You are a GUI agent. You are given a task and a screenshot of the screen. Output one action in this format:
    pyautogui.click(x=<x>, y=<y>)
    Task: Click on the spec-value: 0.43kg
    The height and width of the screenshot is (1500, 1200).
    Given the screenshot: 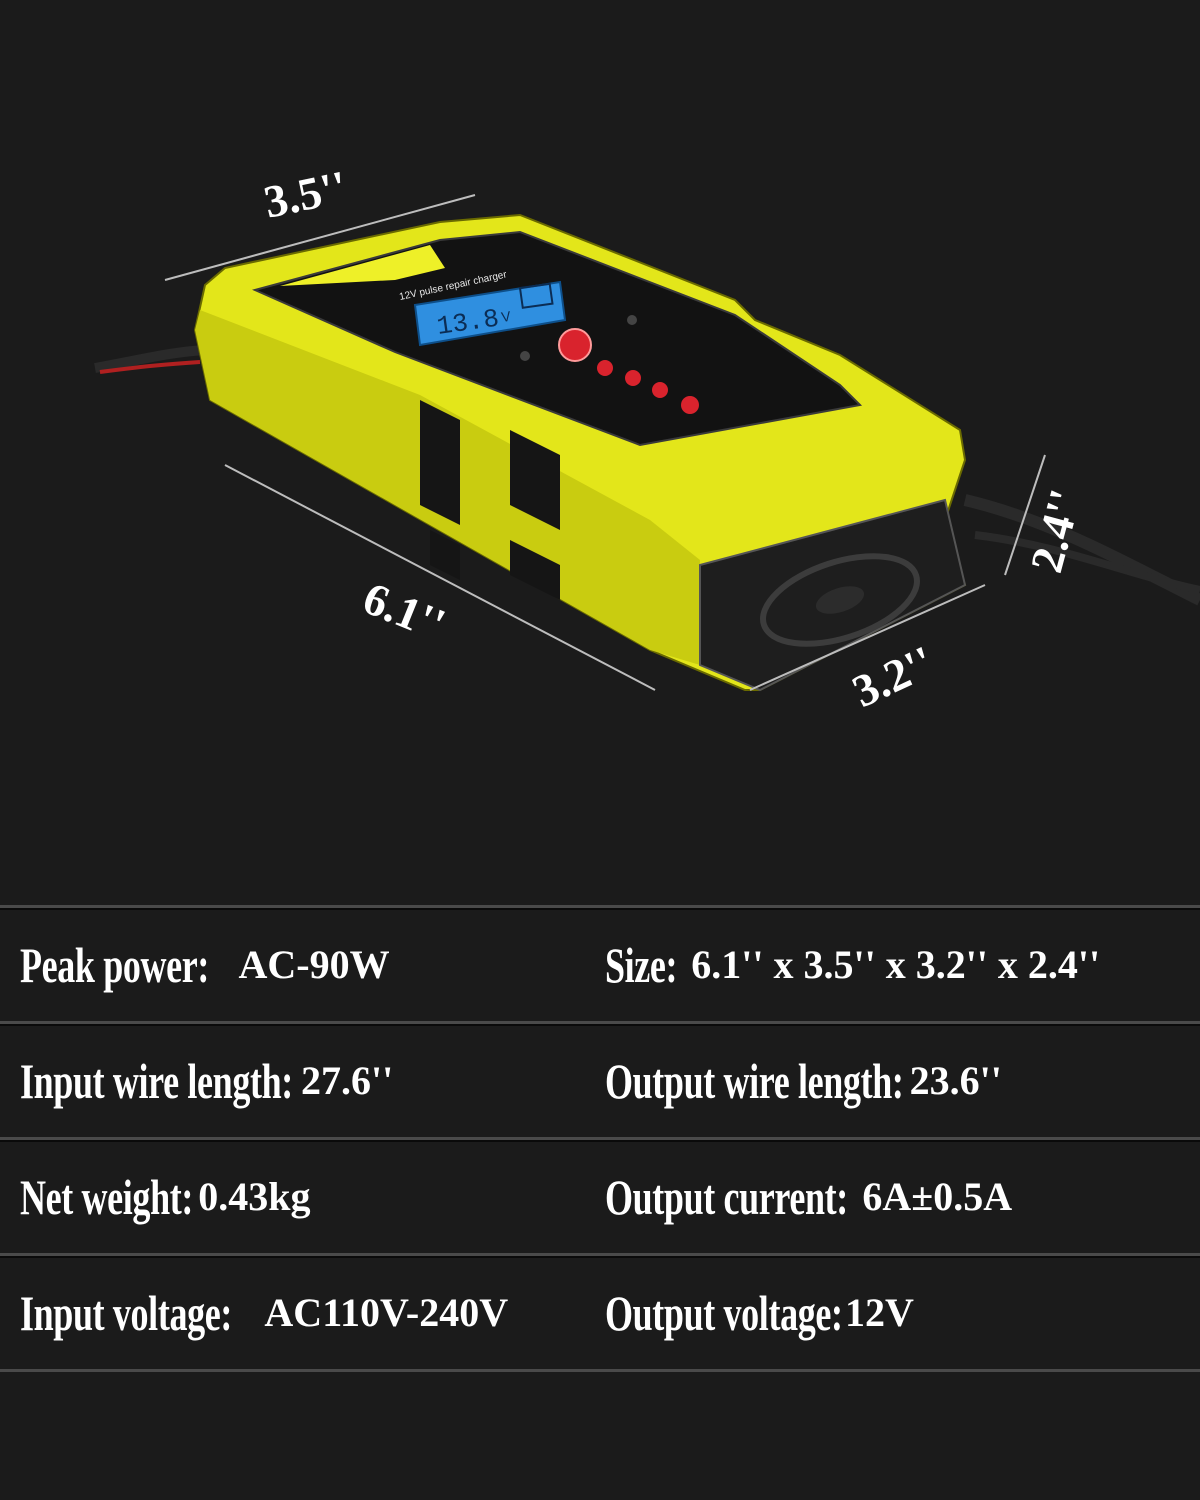 What is the action you would take?
    pyautogui.click(x=254, y=1196)
    